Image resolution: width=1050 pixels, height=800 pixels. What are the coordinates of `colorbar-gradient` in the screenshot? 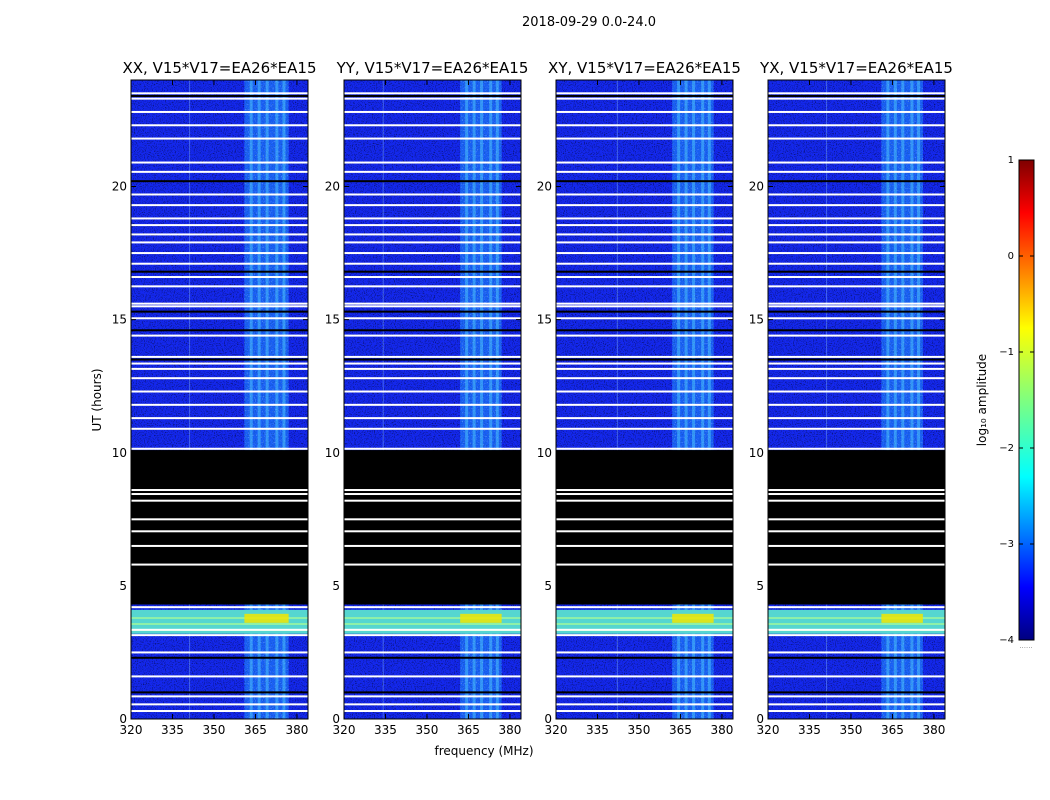 It's located at (1026, 400).